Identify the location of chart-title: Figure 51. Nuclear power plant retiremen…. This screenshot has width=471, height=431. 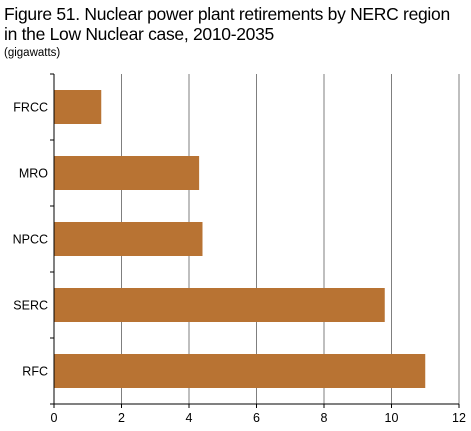
(227, 24).